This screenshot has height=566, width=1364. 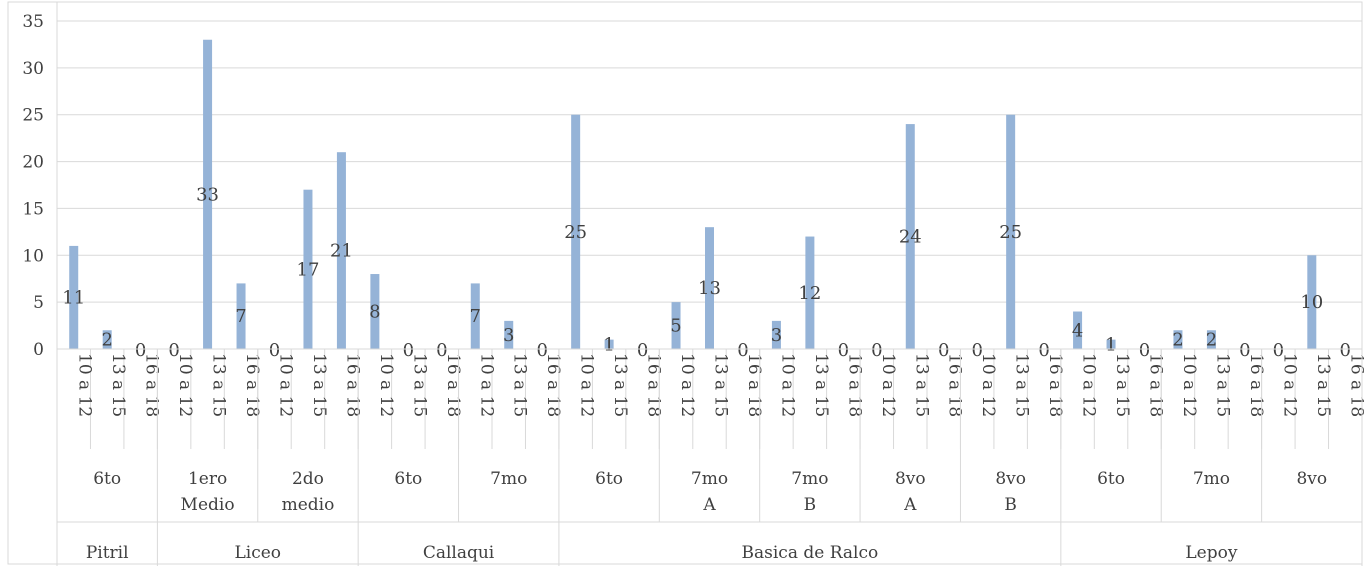 I want to click on data-label: 8, so click(x=374, y=312).